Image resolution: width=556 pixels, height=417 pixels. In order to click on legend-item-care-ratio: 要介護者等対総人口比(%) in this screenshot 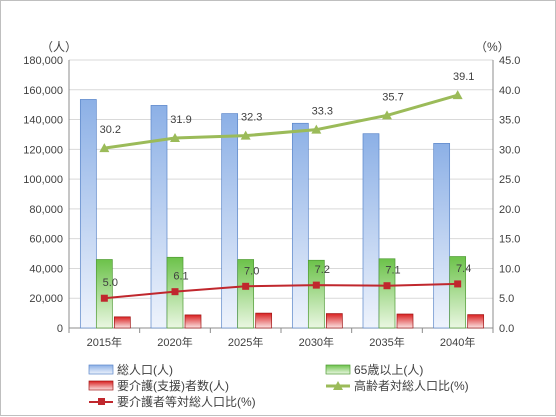, I will do `click(172, 401)`.